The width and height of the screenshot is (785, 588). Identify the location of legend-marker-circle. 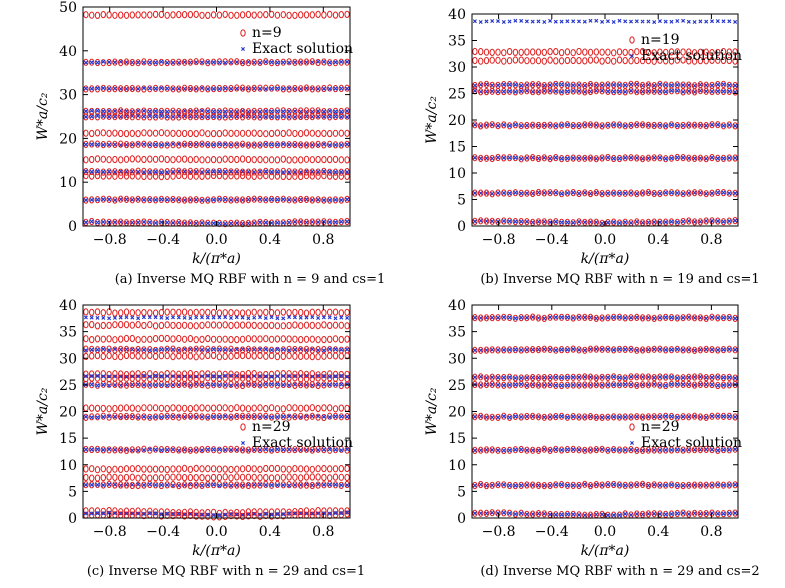
(632, 427).